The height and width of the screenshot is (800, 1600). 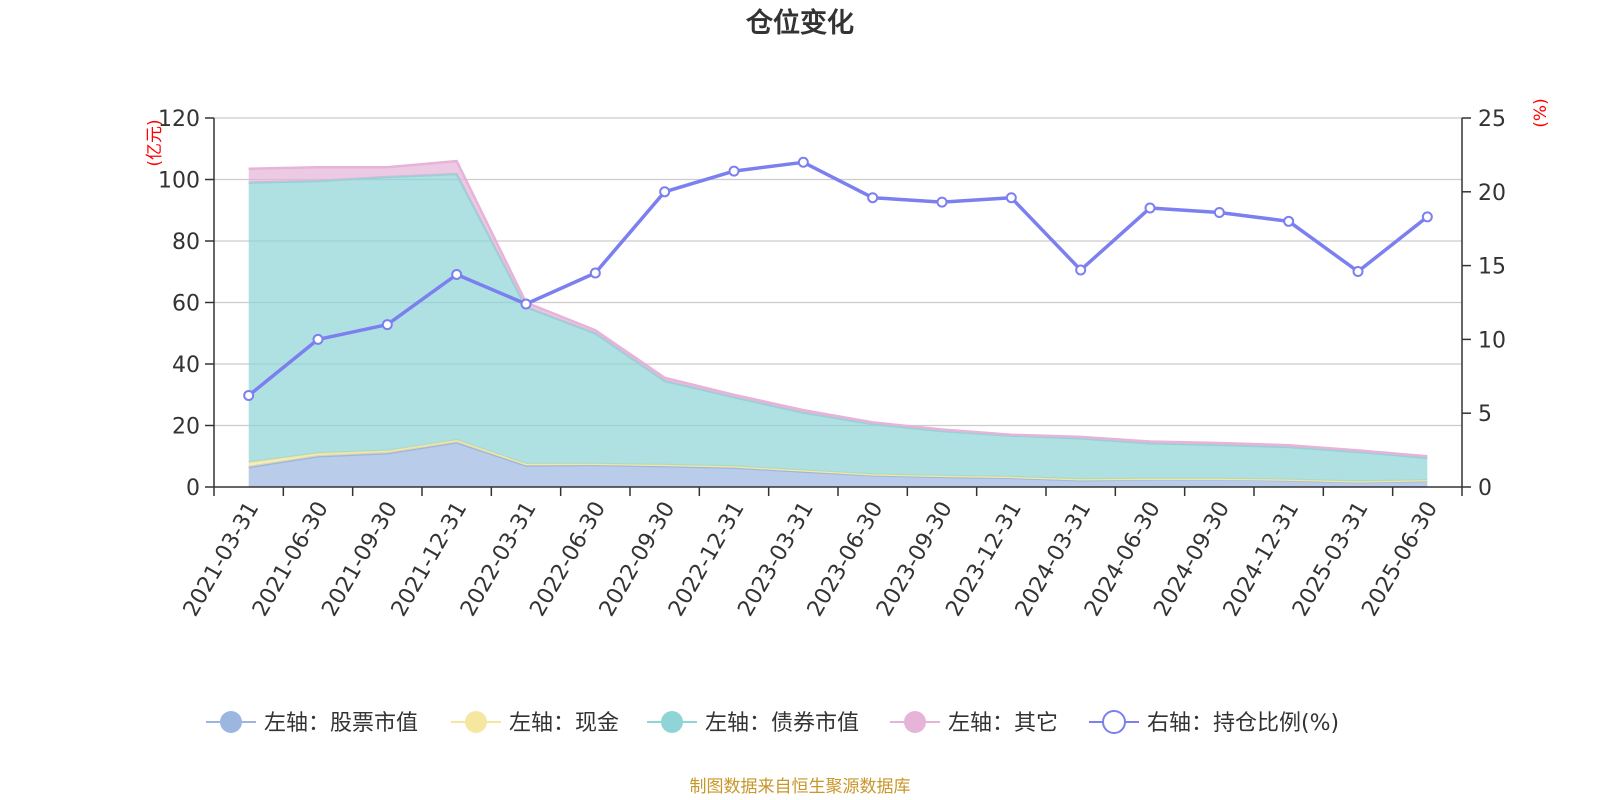 I want to click on legend-label: 左轴：债券市值, so click(x=782, y=723).